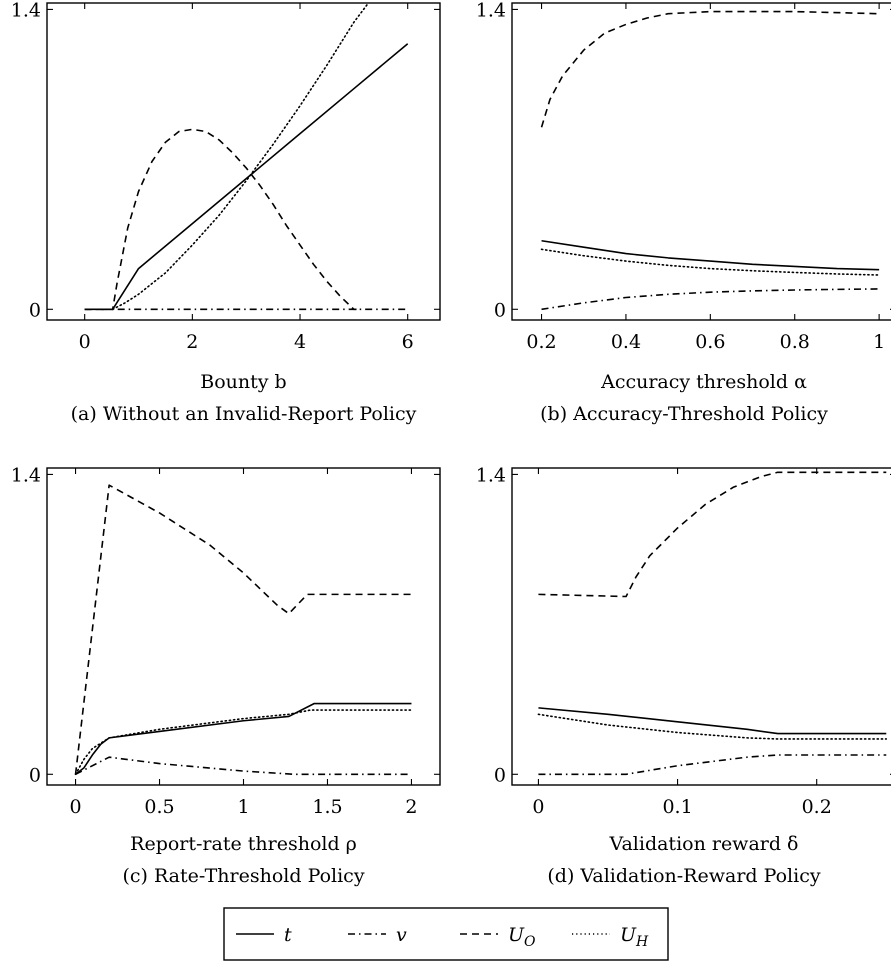  I want to click on subfigure-caption: (d) Validation-Reward Policy, so click(683, 876).